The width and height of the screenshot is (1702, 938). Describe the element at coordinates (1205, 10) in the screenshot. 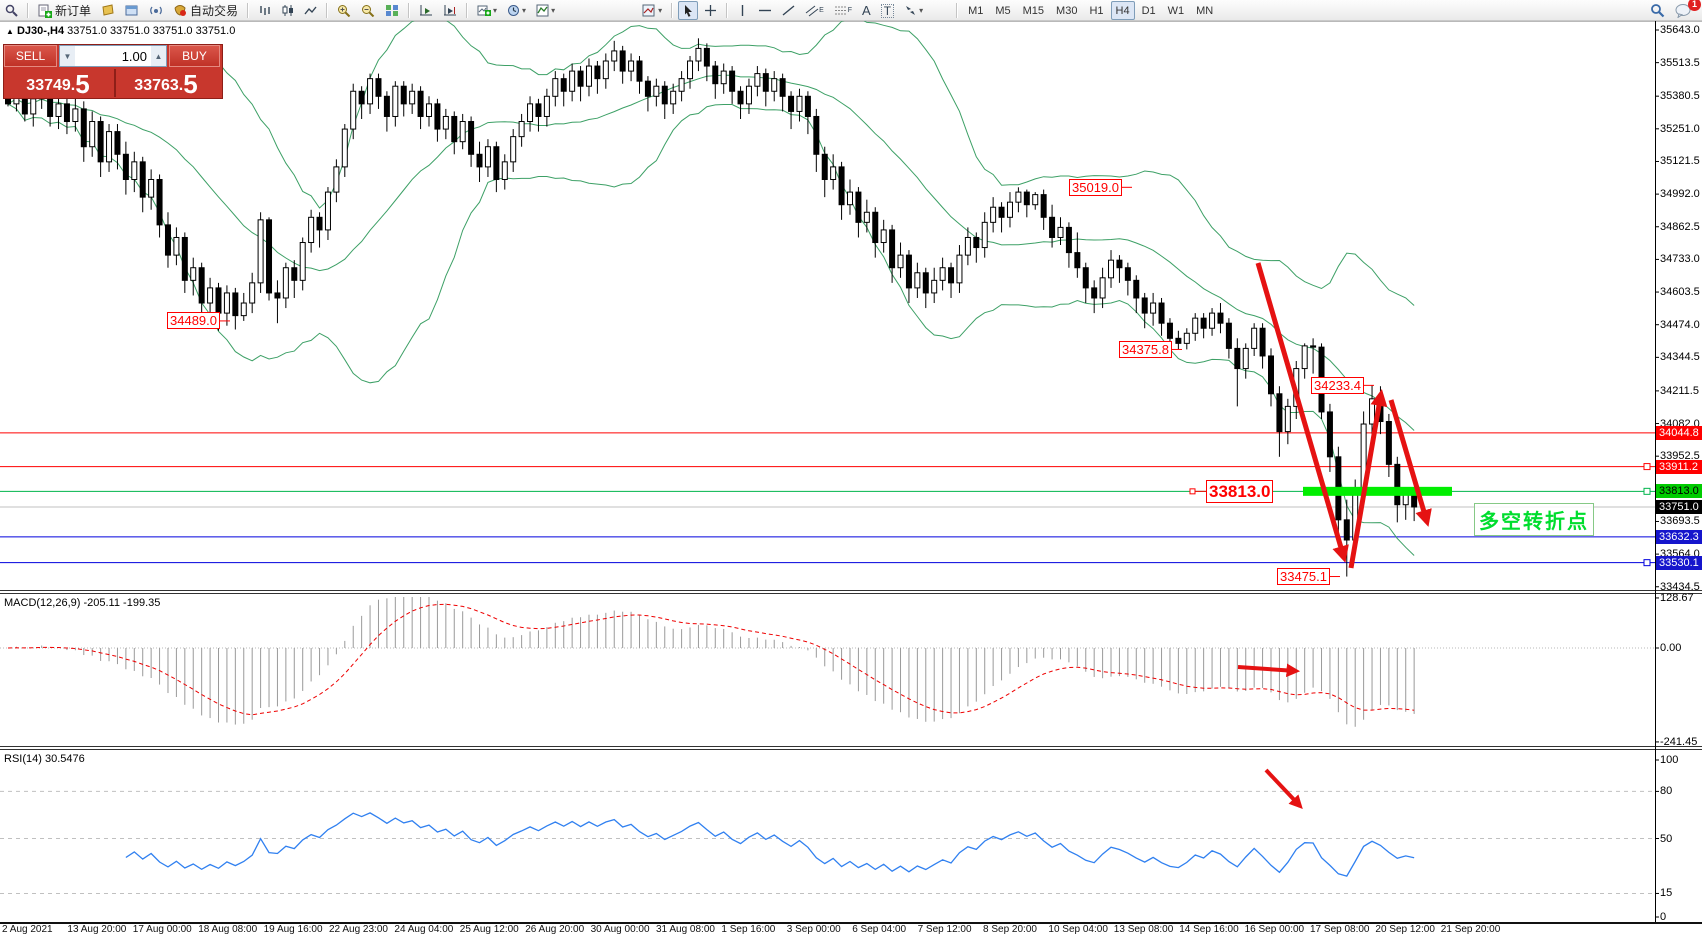

I see `timeframe-button-mn: MN` at that location.